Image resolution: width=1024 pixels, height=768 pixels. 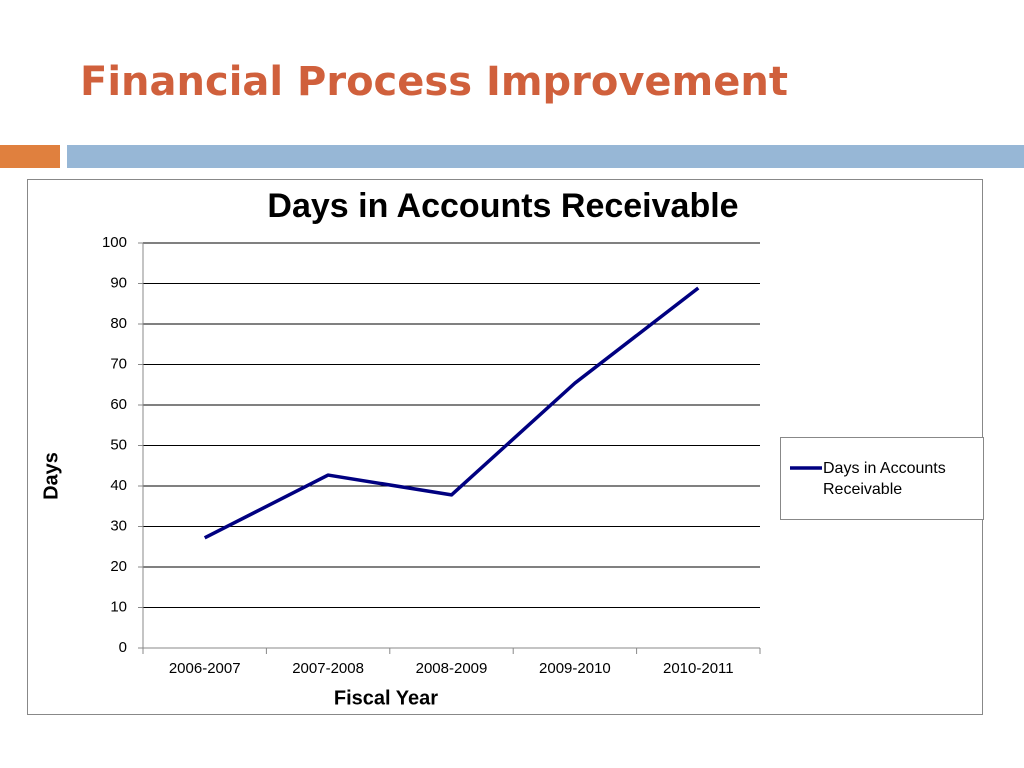 What do you see at coordinates (698, 668) in the screenshot?
I see `x-tick-label: 2010-2011` at bounding box center [698, 668].